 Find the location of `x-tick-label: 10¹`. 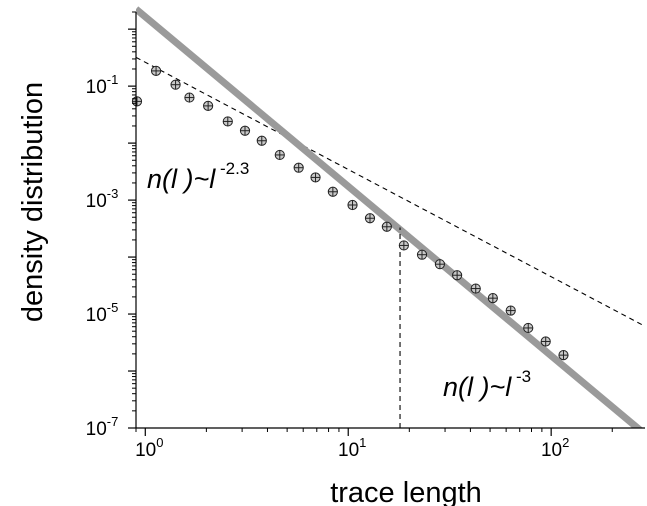

x-tick-label: 10¹ is located at coordinates (352, 448).